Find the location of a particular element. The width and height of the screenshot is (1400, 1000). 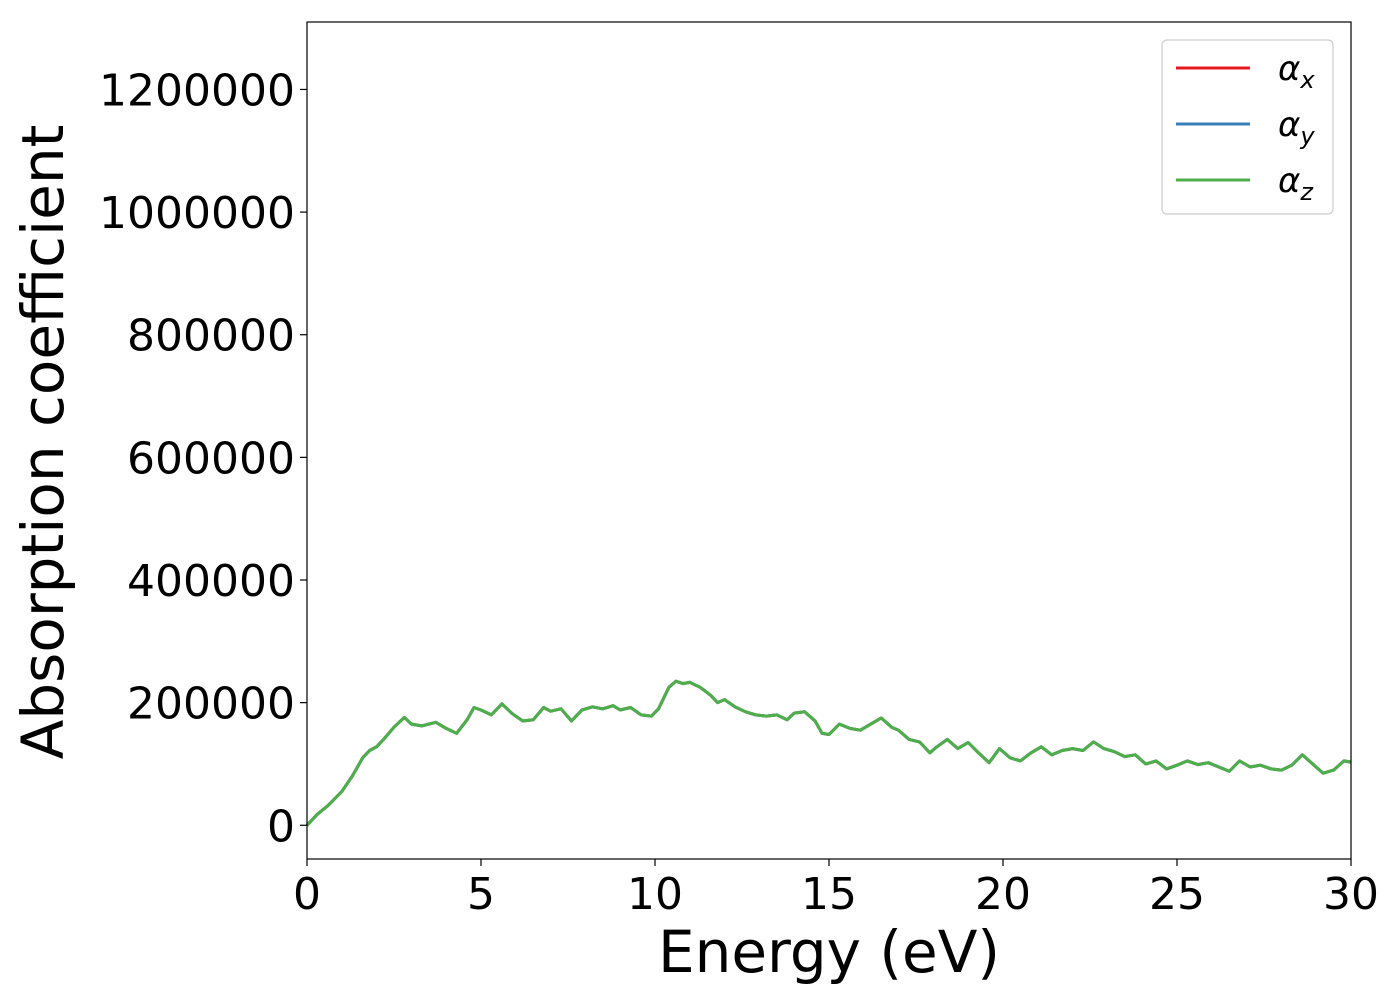

series-layer is located at coordinates (828, 753).